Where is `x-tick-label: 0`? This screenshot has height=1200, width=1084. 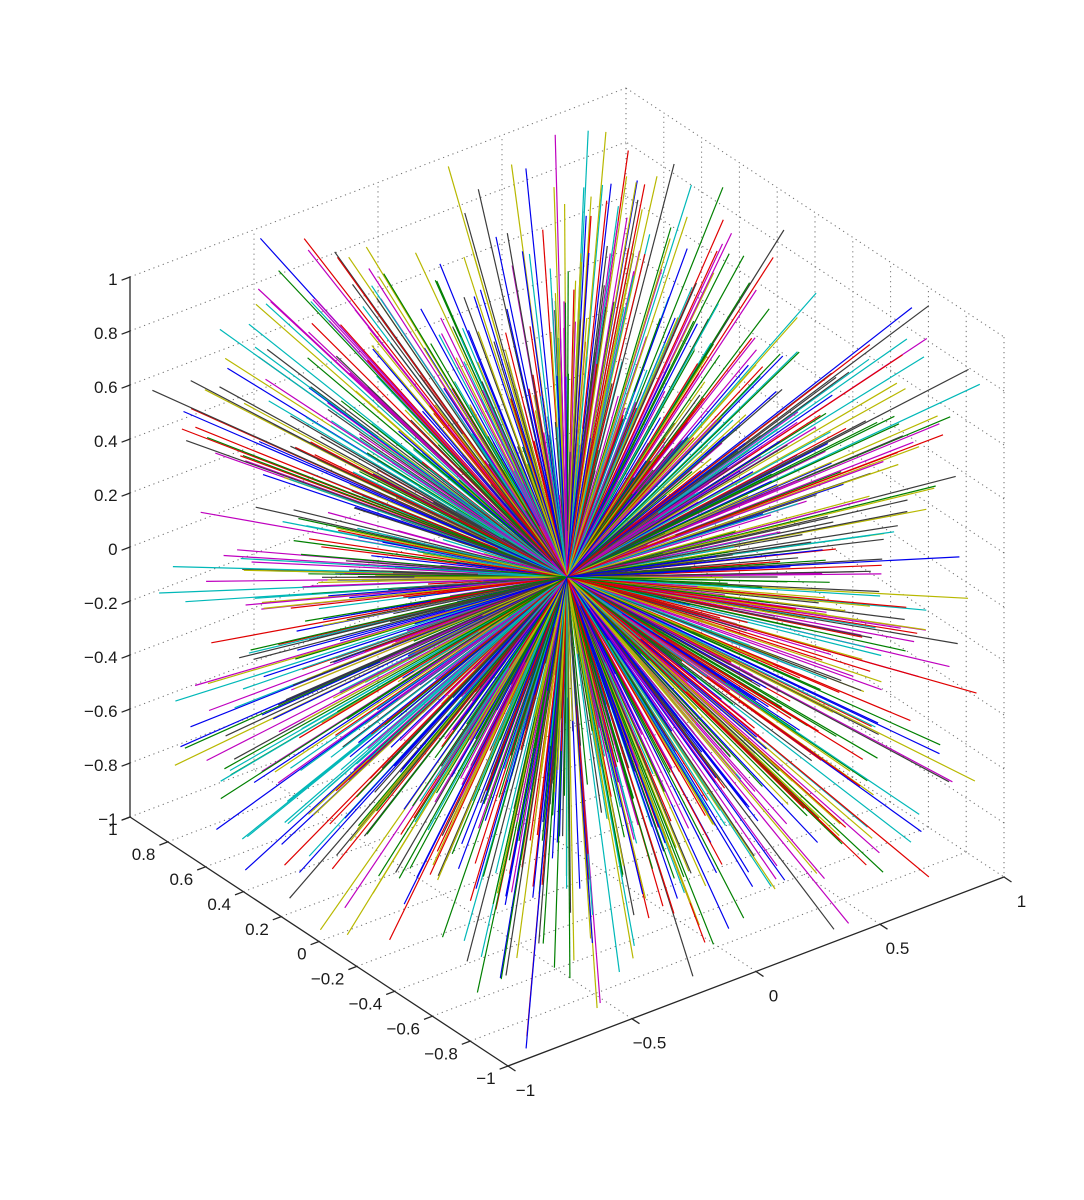 x-tick-label: 0 is located at coordinates (773, 996).